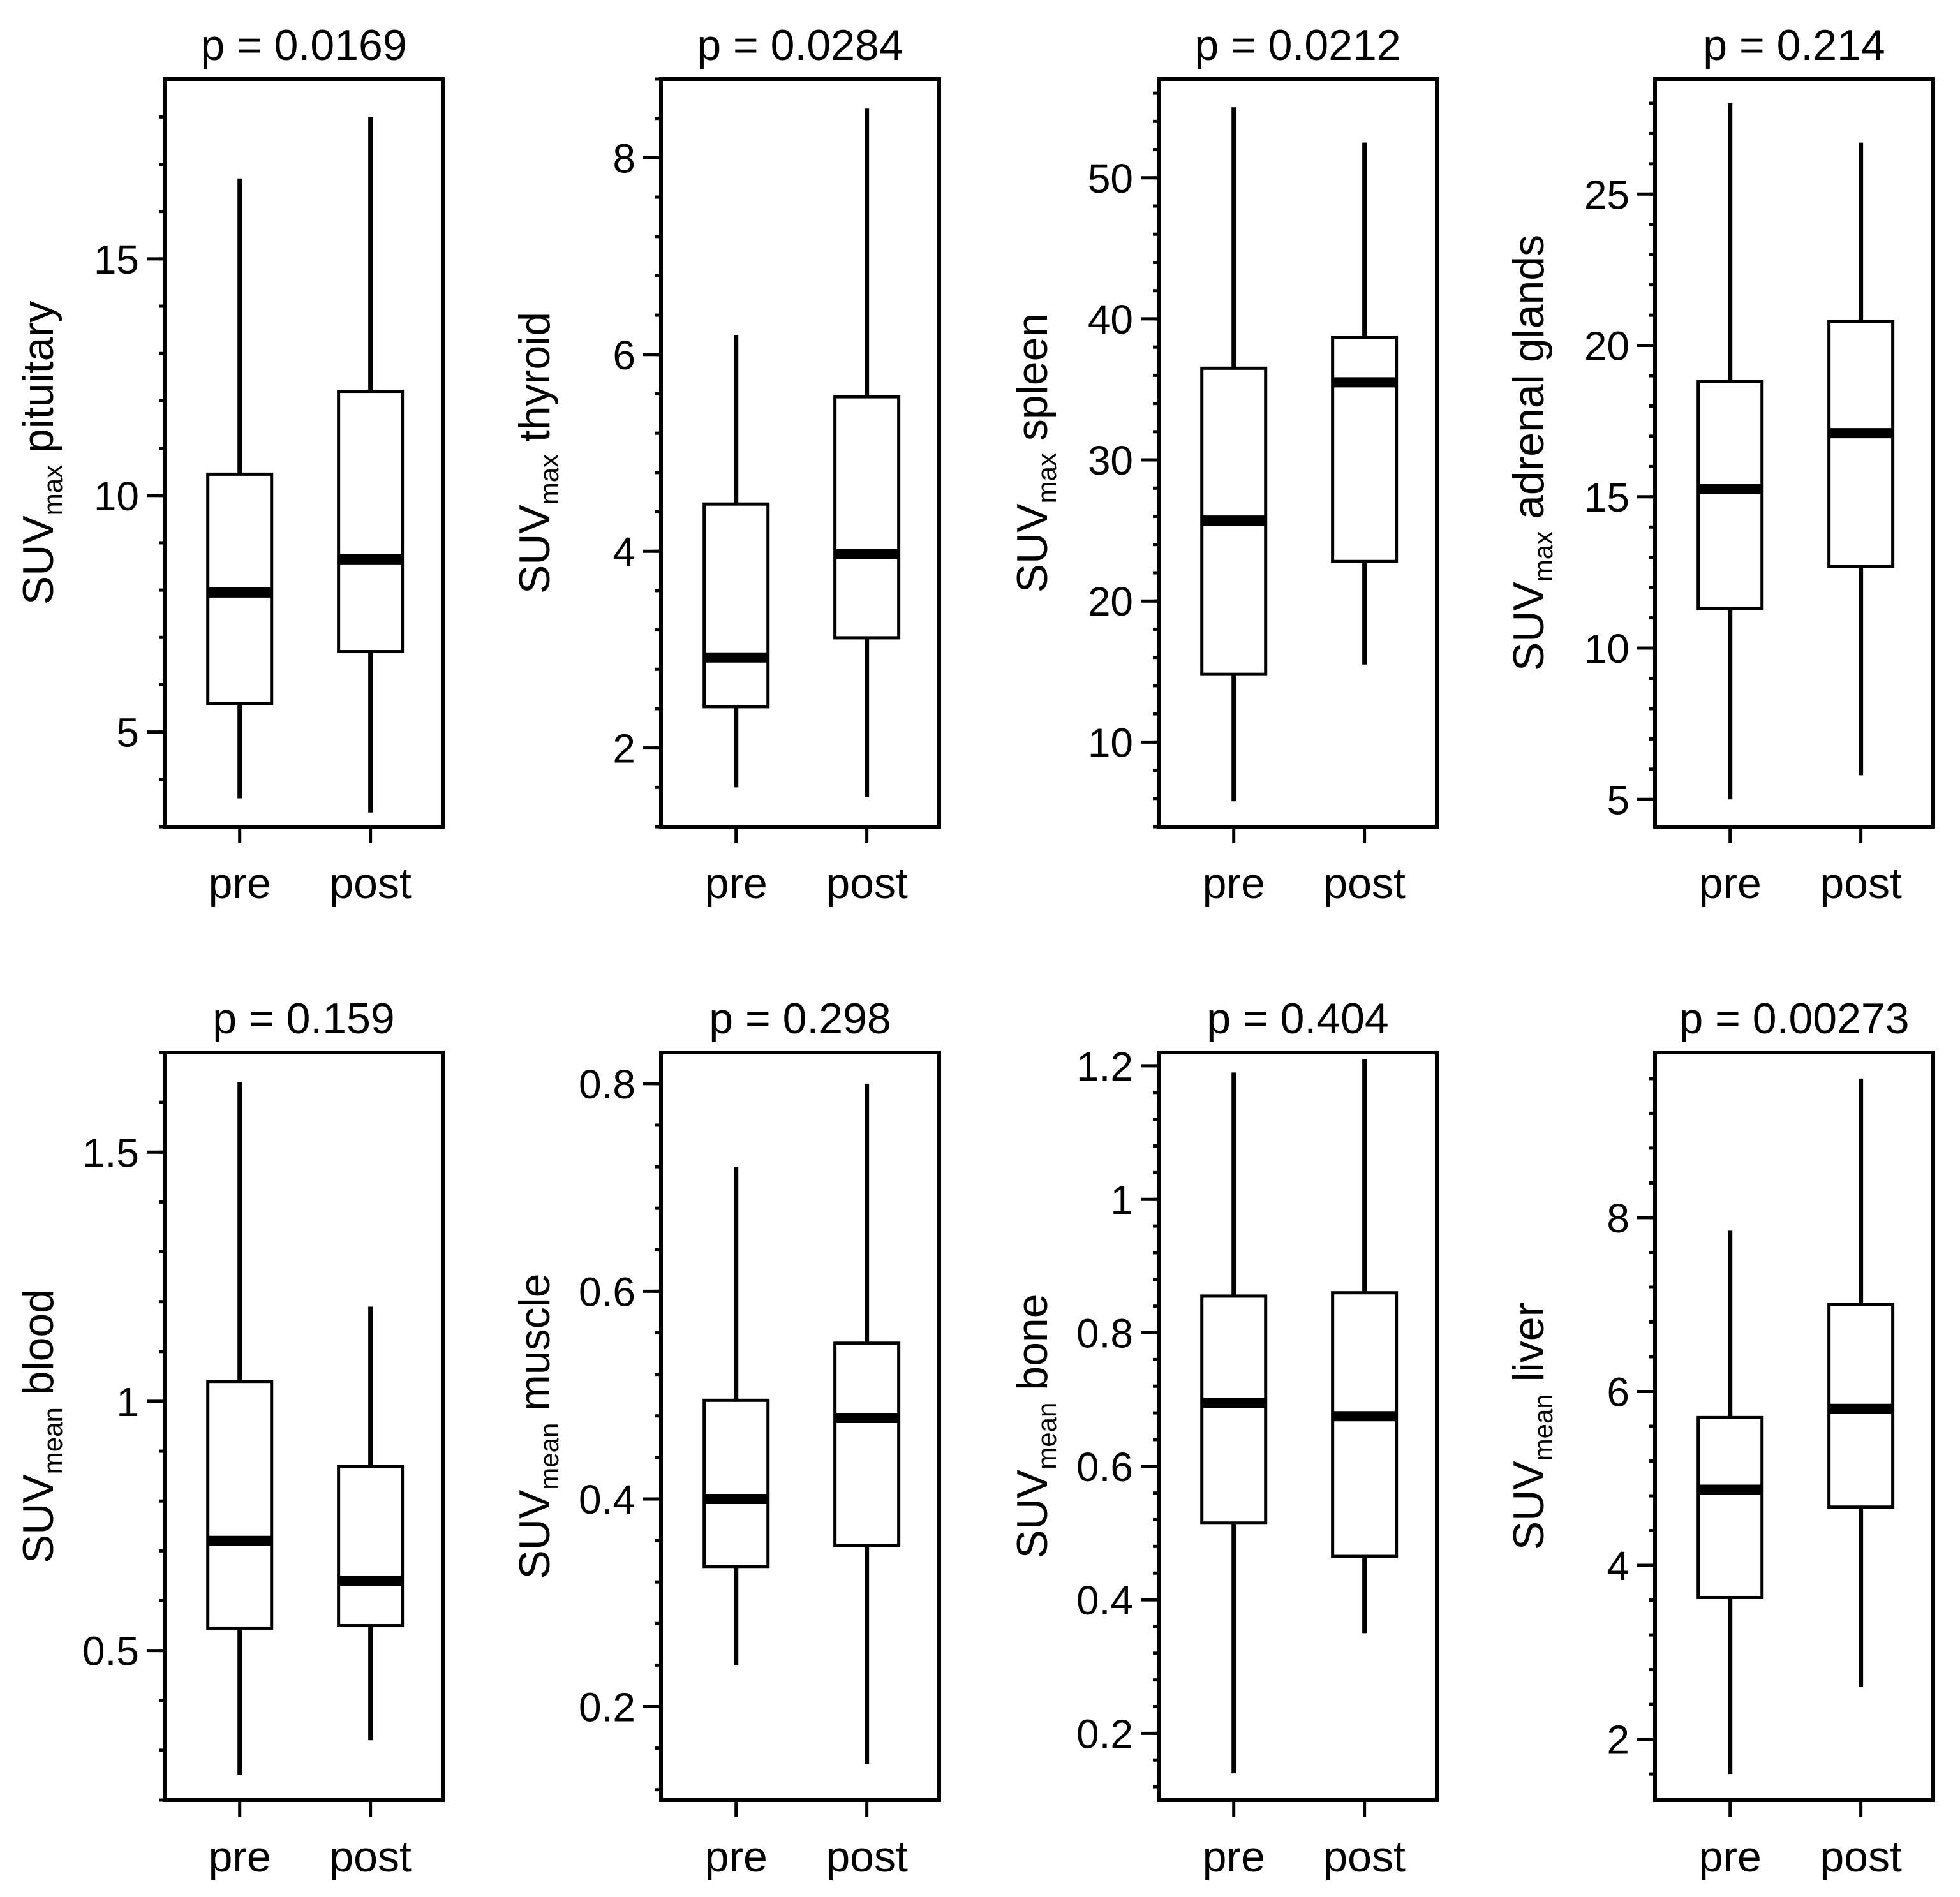  Describe the element at coordinates (303, 46) in the screenshot. I see `chart-title: p = 0.0169` at that location.